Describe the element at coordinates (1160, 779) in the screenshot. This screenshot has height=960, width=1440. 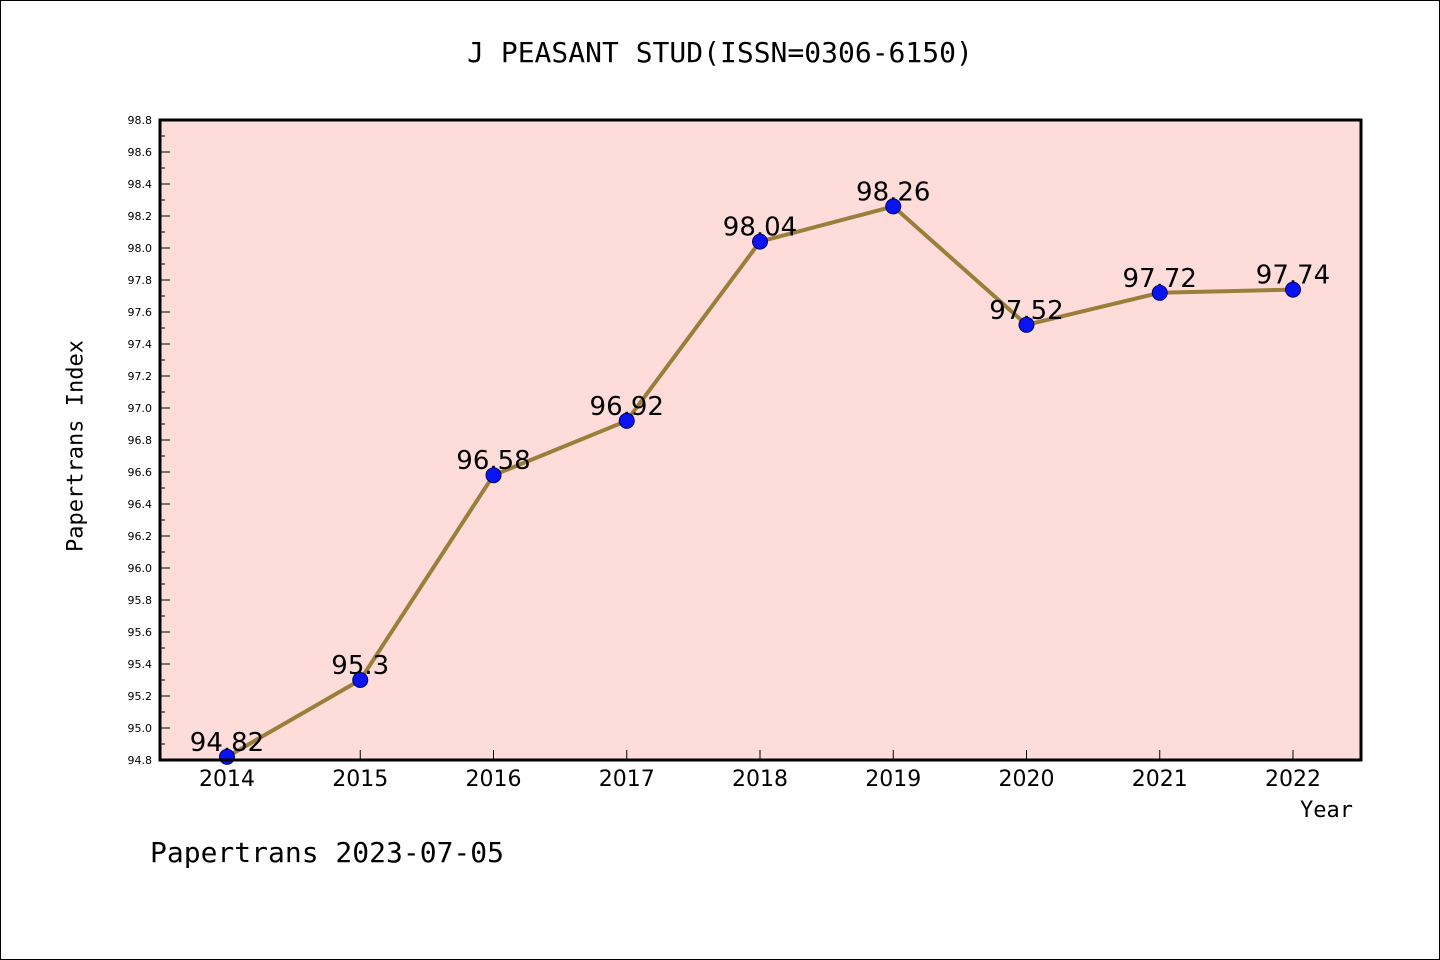
I see `x-tick-label: 2021` at that location.